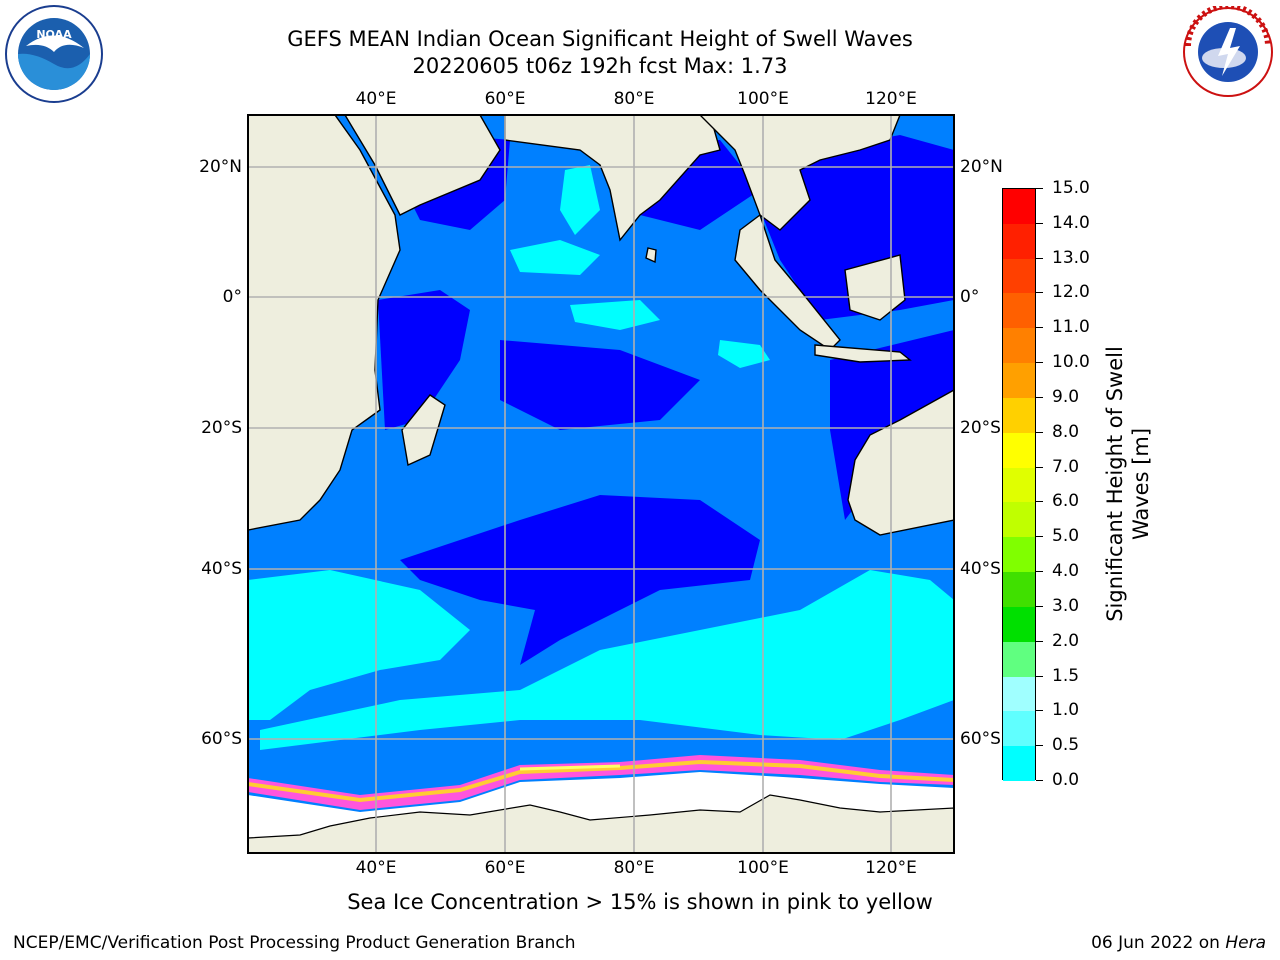  What do you see at coordinates (1066, 536) in the screenshot?
I see `colorbar-tick-label: 5.0` at bounding box center [1066, 536].